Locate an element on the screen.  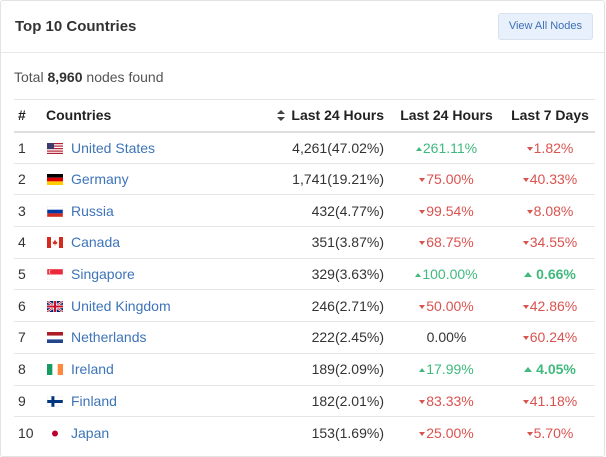
rank-cell: 9 is located at coordinates (30, 401).